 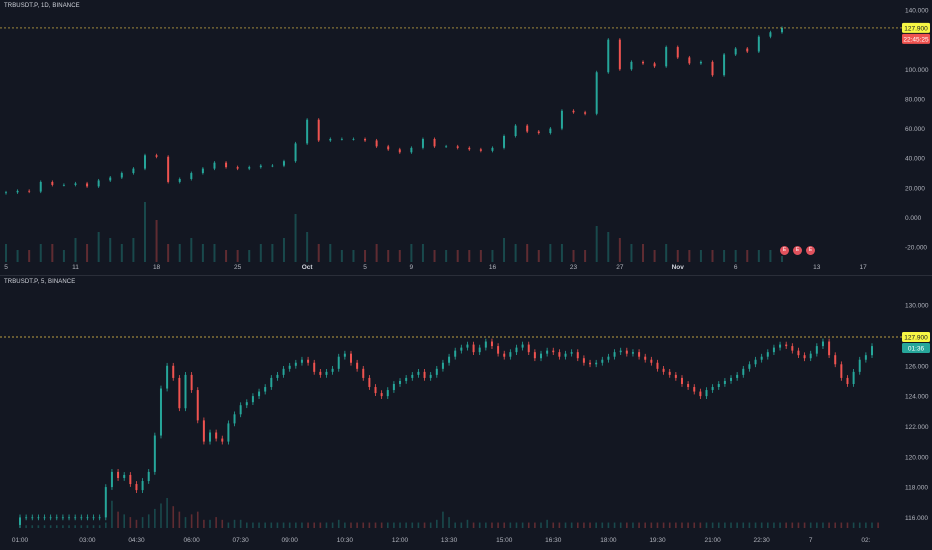 I want to click on price-tag, so click(x=916, y=336).